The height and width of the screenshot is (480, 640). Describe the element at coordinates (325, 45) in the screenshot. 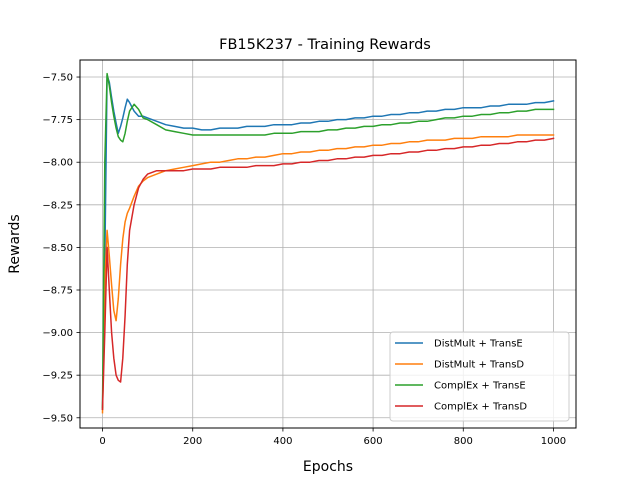

I see `chart-title: FB15K237 - Training Rewards` at that location.